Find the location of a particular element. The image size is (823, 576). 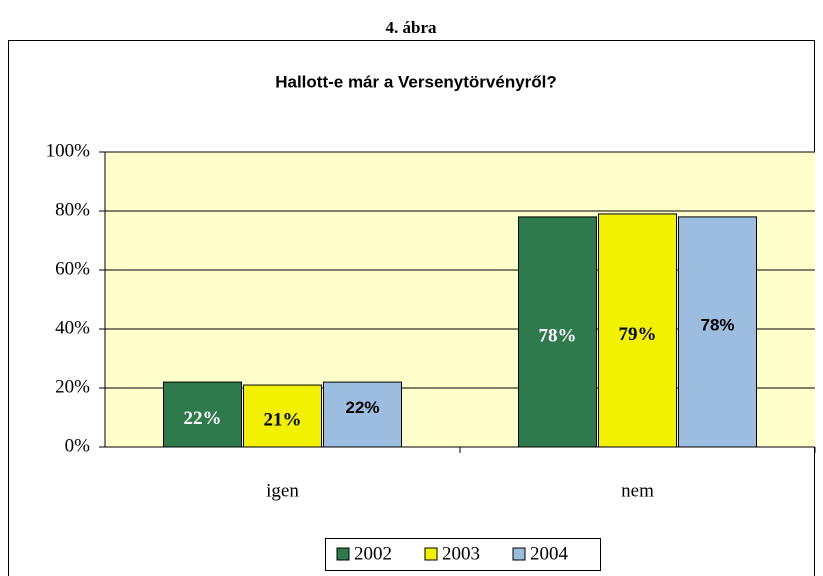

y-tick-label: 40% is located at coordinates (72, 327).